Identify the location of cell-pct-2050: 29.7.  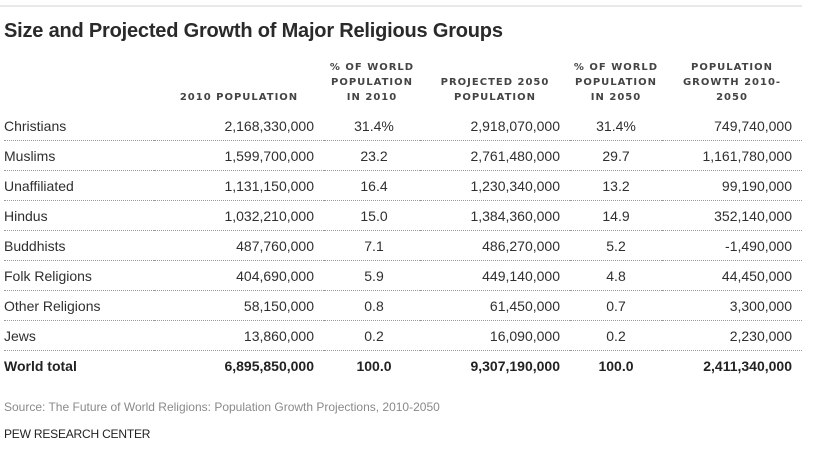
(616, 155).